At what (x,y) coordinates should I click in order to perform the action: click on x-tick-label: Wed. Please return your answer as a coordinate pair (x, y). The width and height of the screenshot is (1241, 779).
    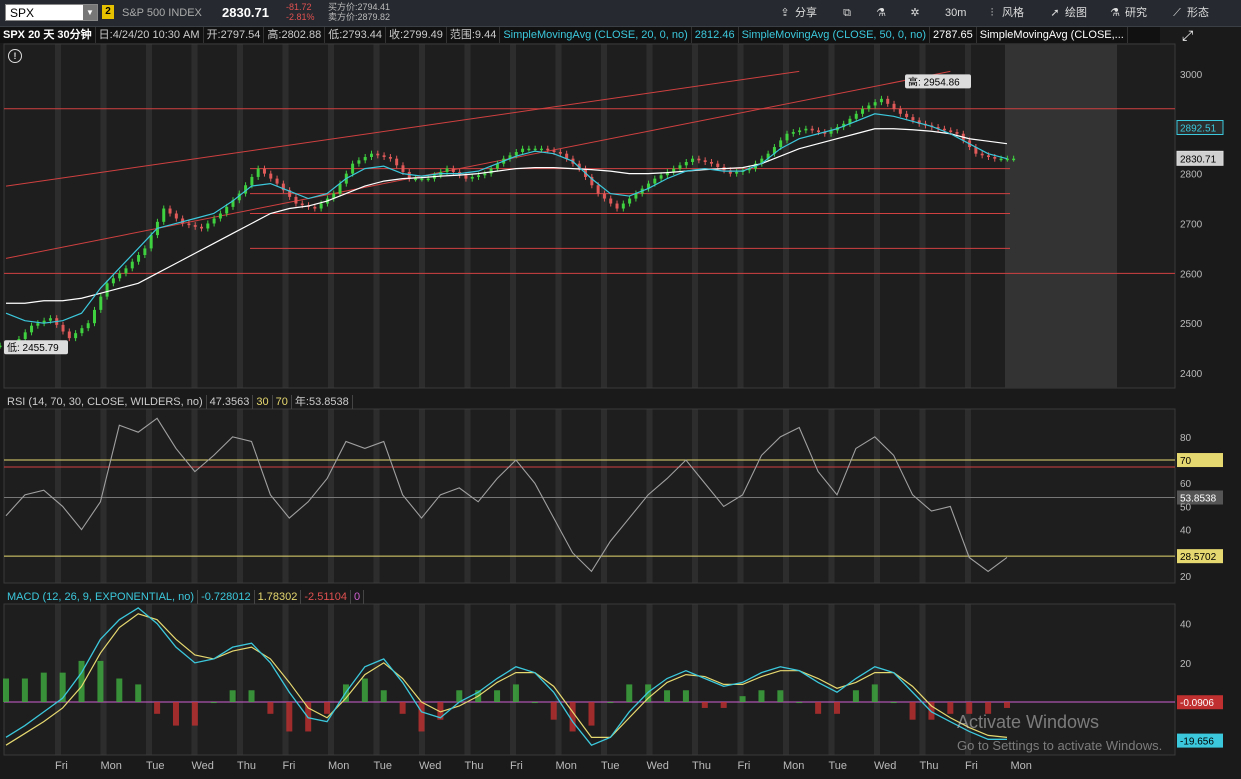
    Looking at the image, I should click on (885, 766).